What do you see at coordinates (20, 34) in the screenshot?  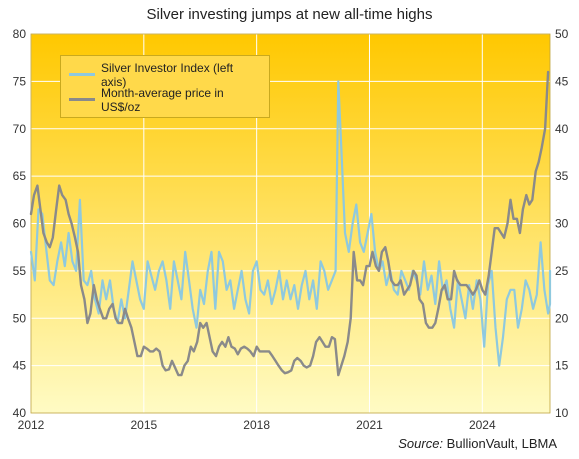 I see `y-left-tick-label: 80` at bounding box center [20, 34].